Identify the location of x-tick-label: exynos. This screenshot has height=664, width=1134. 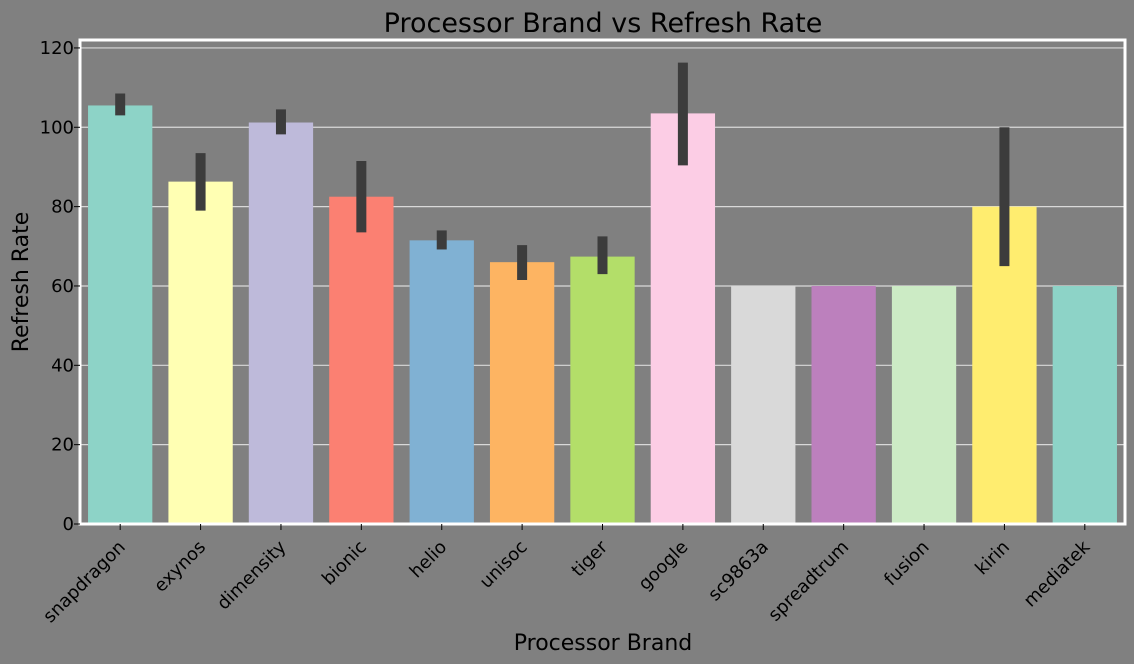
(180, 567).